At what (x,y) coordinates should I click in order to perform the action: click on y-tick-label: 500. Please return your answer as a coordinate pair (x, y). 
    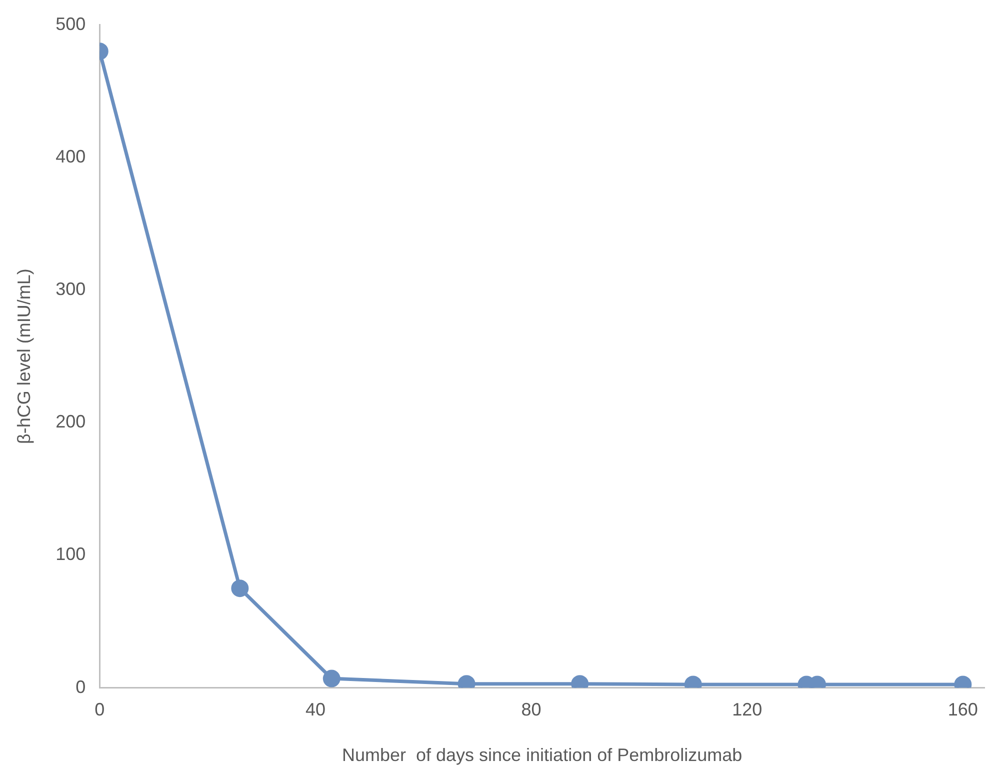
    Looking at the image, I should click on (71, 24).